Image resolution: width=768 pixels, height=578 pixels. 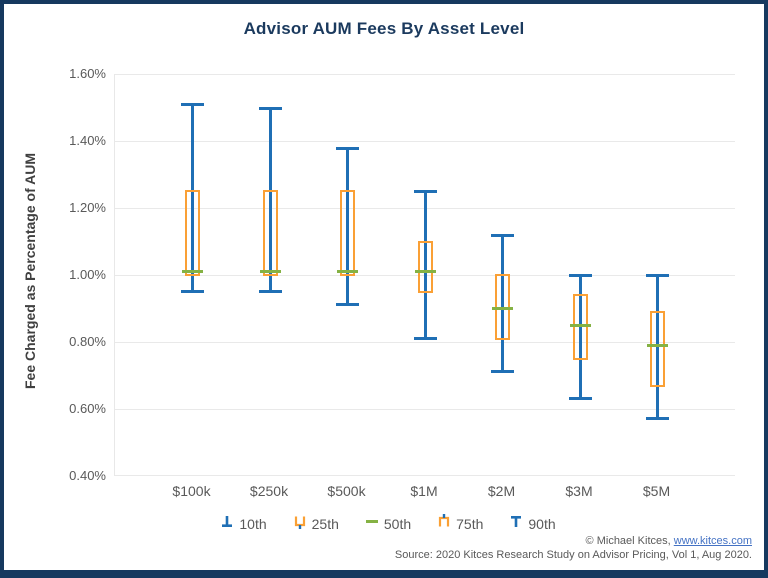 I want to click on y-axis-tick-labels: 1.60% 1.40% 1.20% 1.00% 0.80% 0.60% 0.40%, so click(x=70, y=274).